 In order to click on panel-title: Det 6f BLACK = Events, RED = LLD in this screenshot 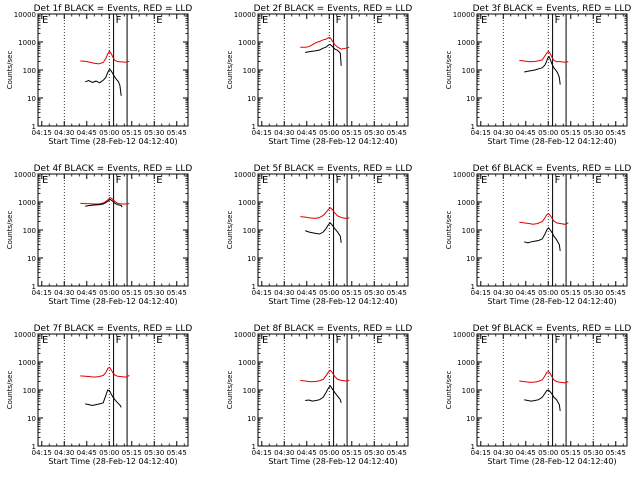, I will do `click(552, 169)`.